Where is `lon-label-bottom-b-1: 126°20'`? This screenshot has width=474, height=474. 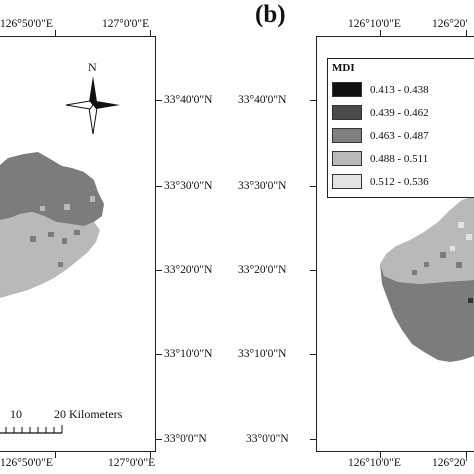 lon-label-bottom-b-1: 126°20' is located at coordinates (450, 463).